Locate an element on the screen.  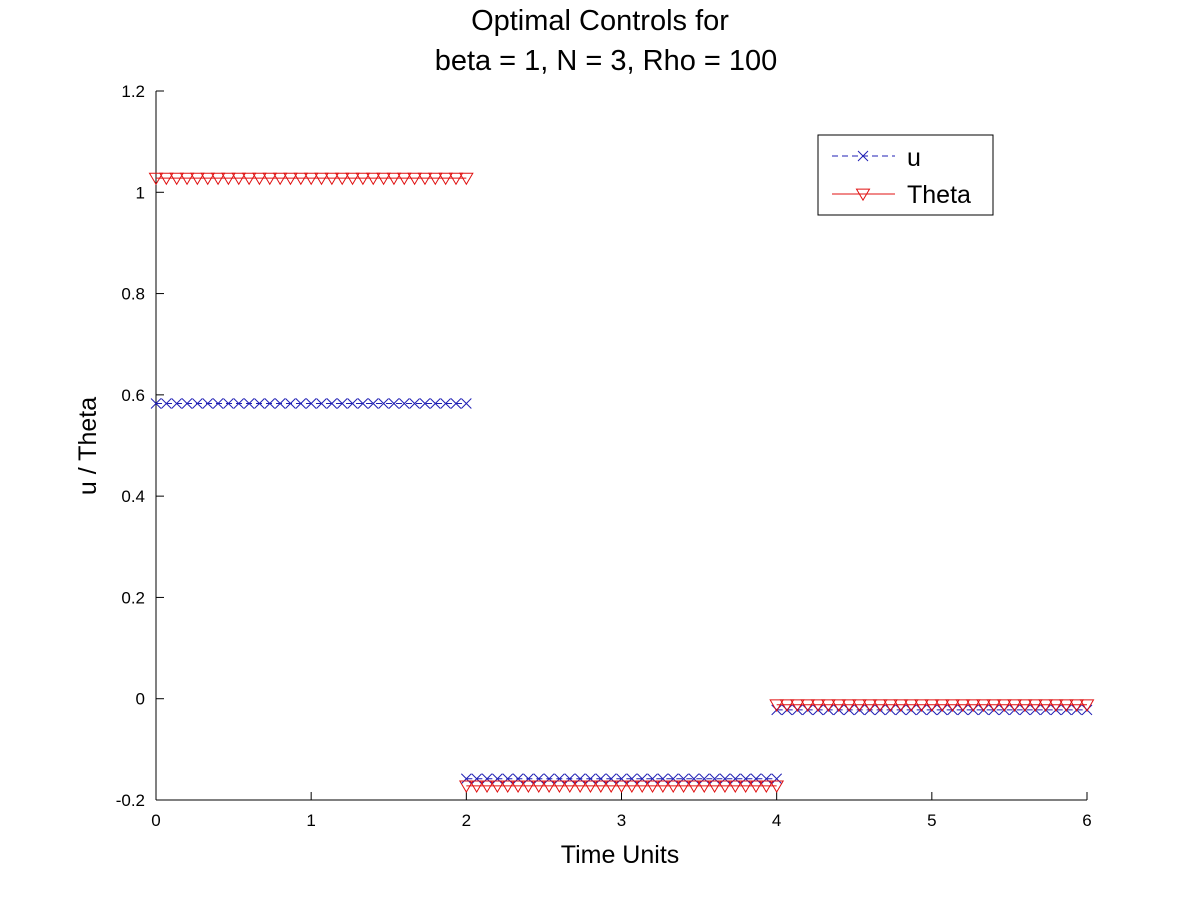
y-tick-label: 1.2 is located at coordinates (133, 91).